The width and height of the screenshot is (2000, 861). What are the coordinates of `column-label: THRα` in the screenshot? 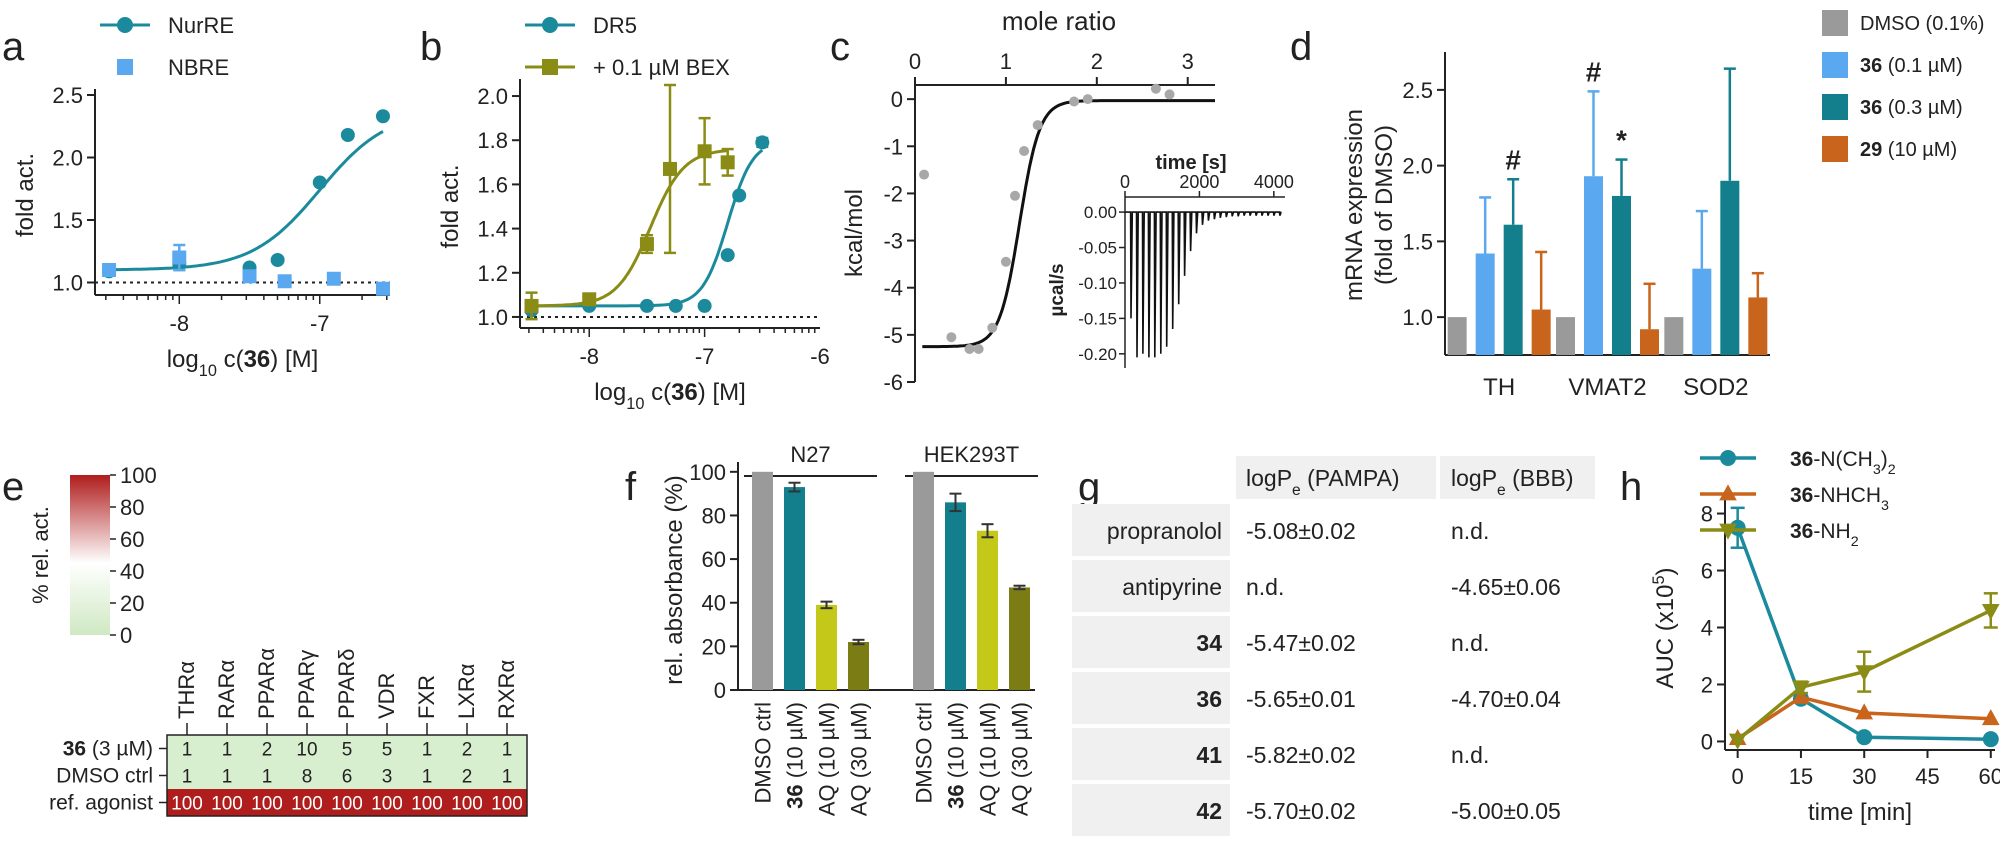 It's located at (186, 690).